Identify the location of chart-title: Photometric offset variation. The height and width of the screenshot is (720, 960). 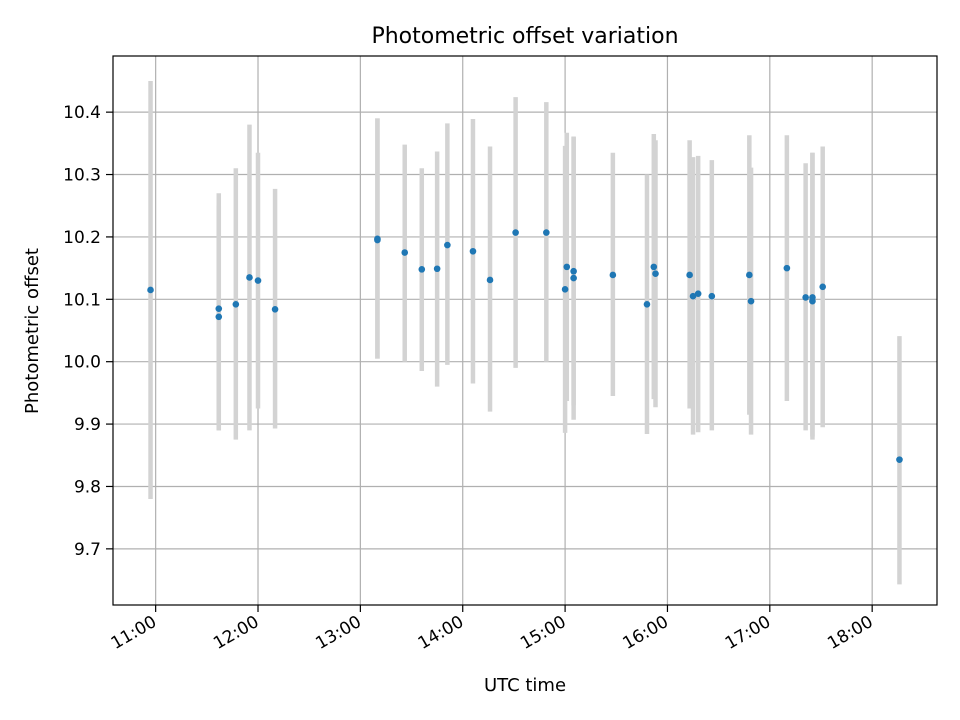
(524, 36).